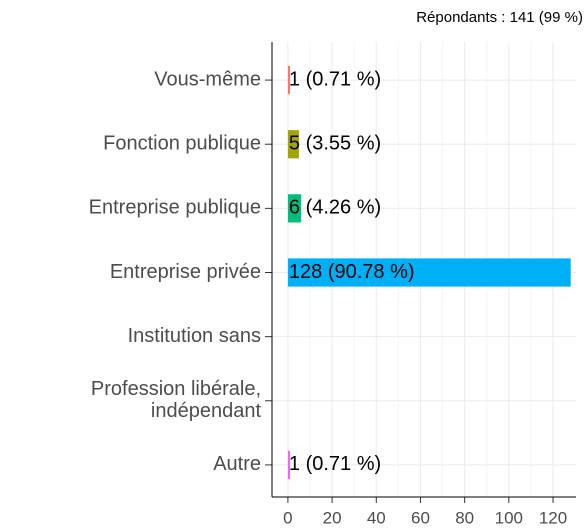 The height and width of the screenshot is (532, 586). Describe the element at coordinates (335, 208) in the screenshot. I see `data-label: 6 (4.26 %)` at that location.